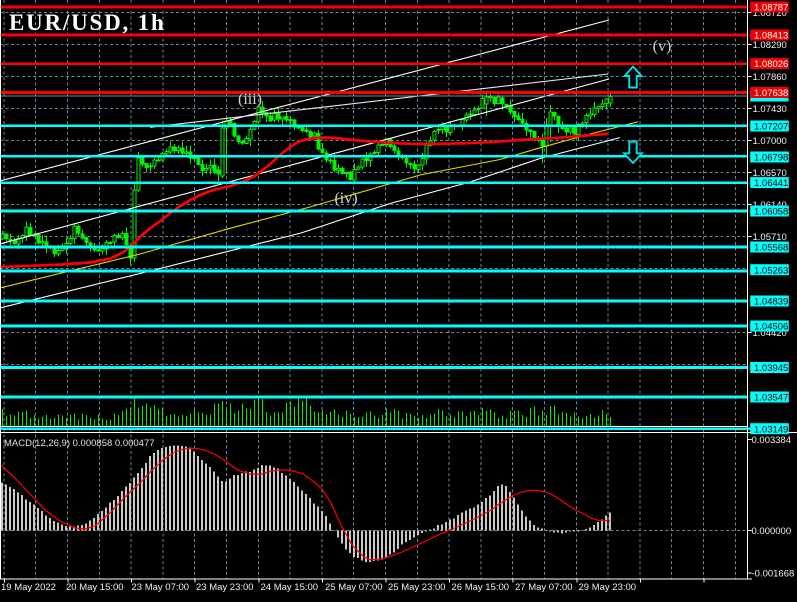  I want to click on svg-text: 1.04506, so click(771, 327).